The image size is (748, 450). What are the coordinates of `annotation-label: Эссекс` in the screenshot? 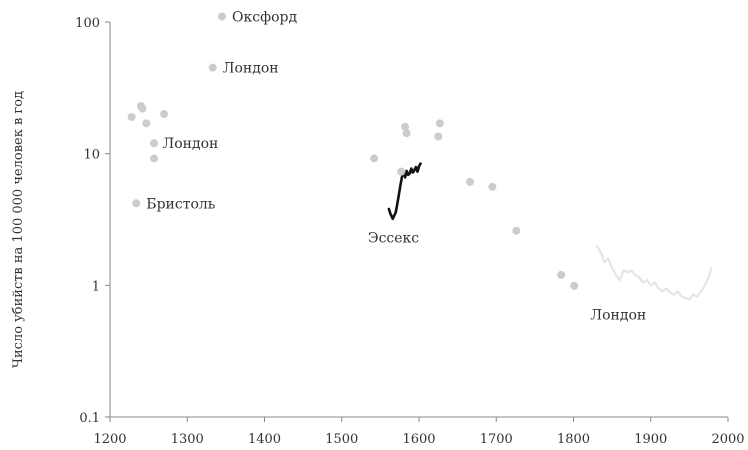 It's located at (393, 239).